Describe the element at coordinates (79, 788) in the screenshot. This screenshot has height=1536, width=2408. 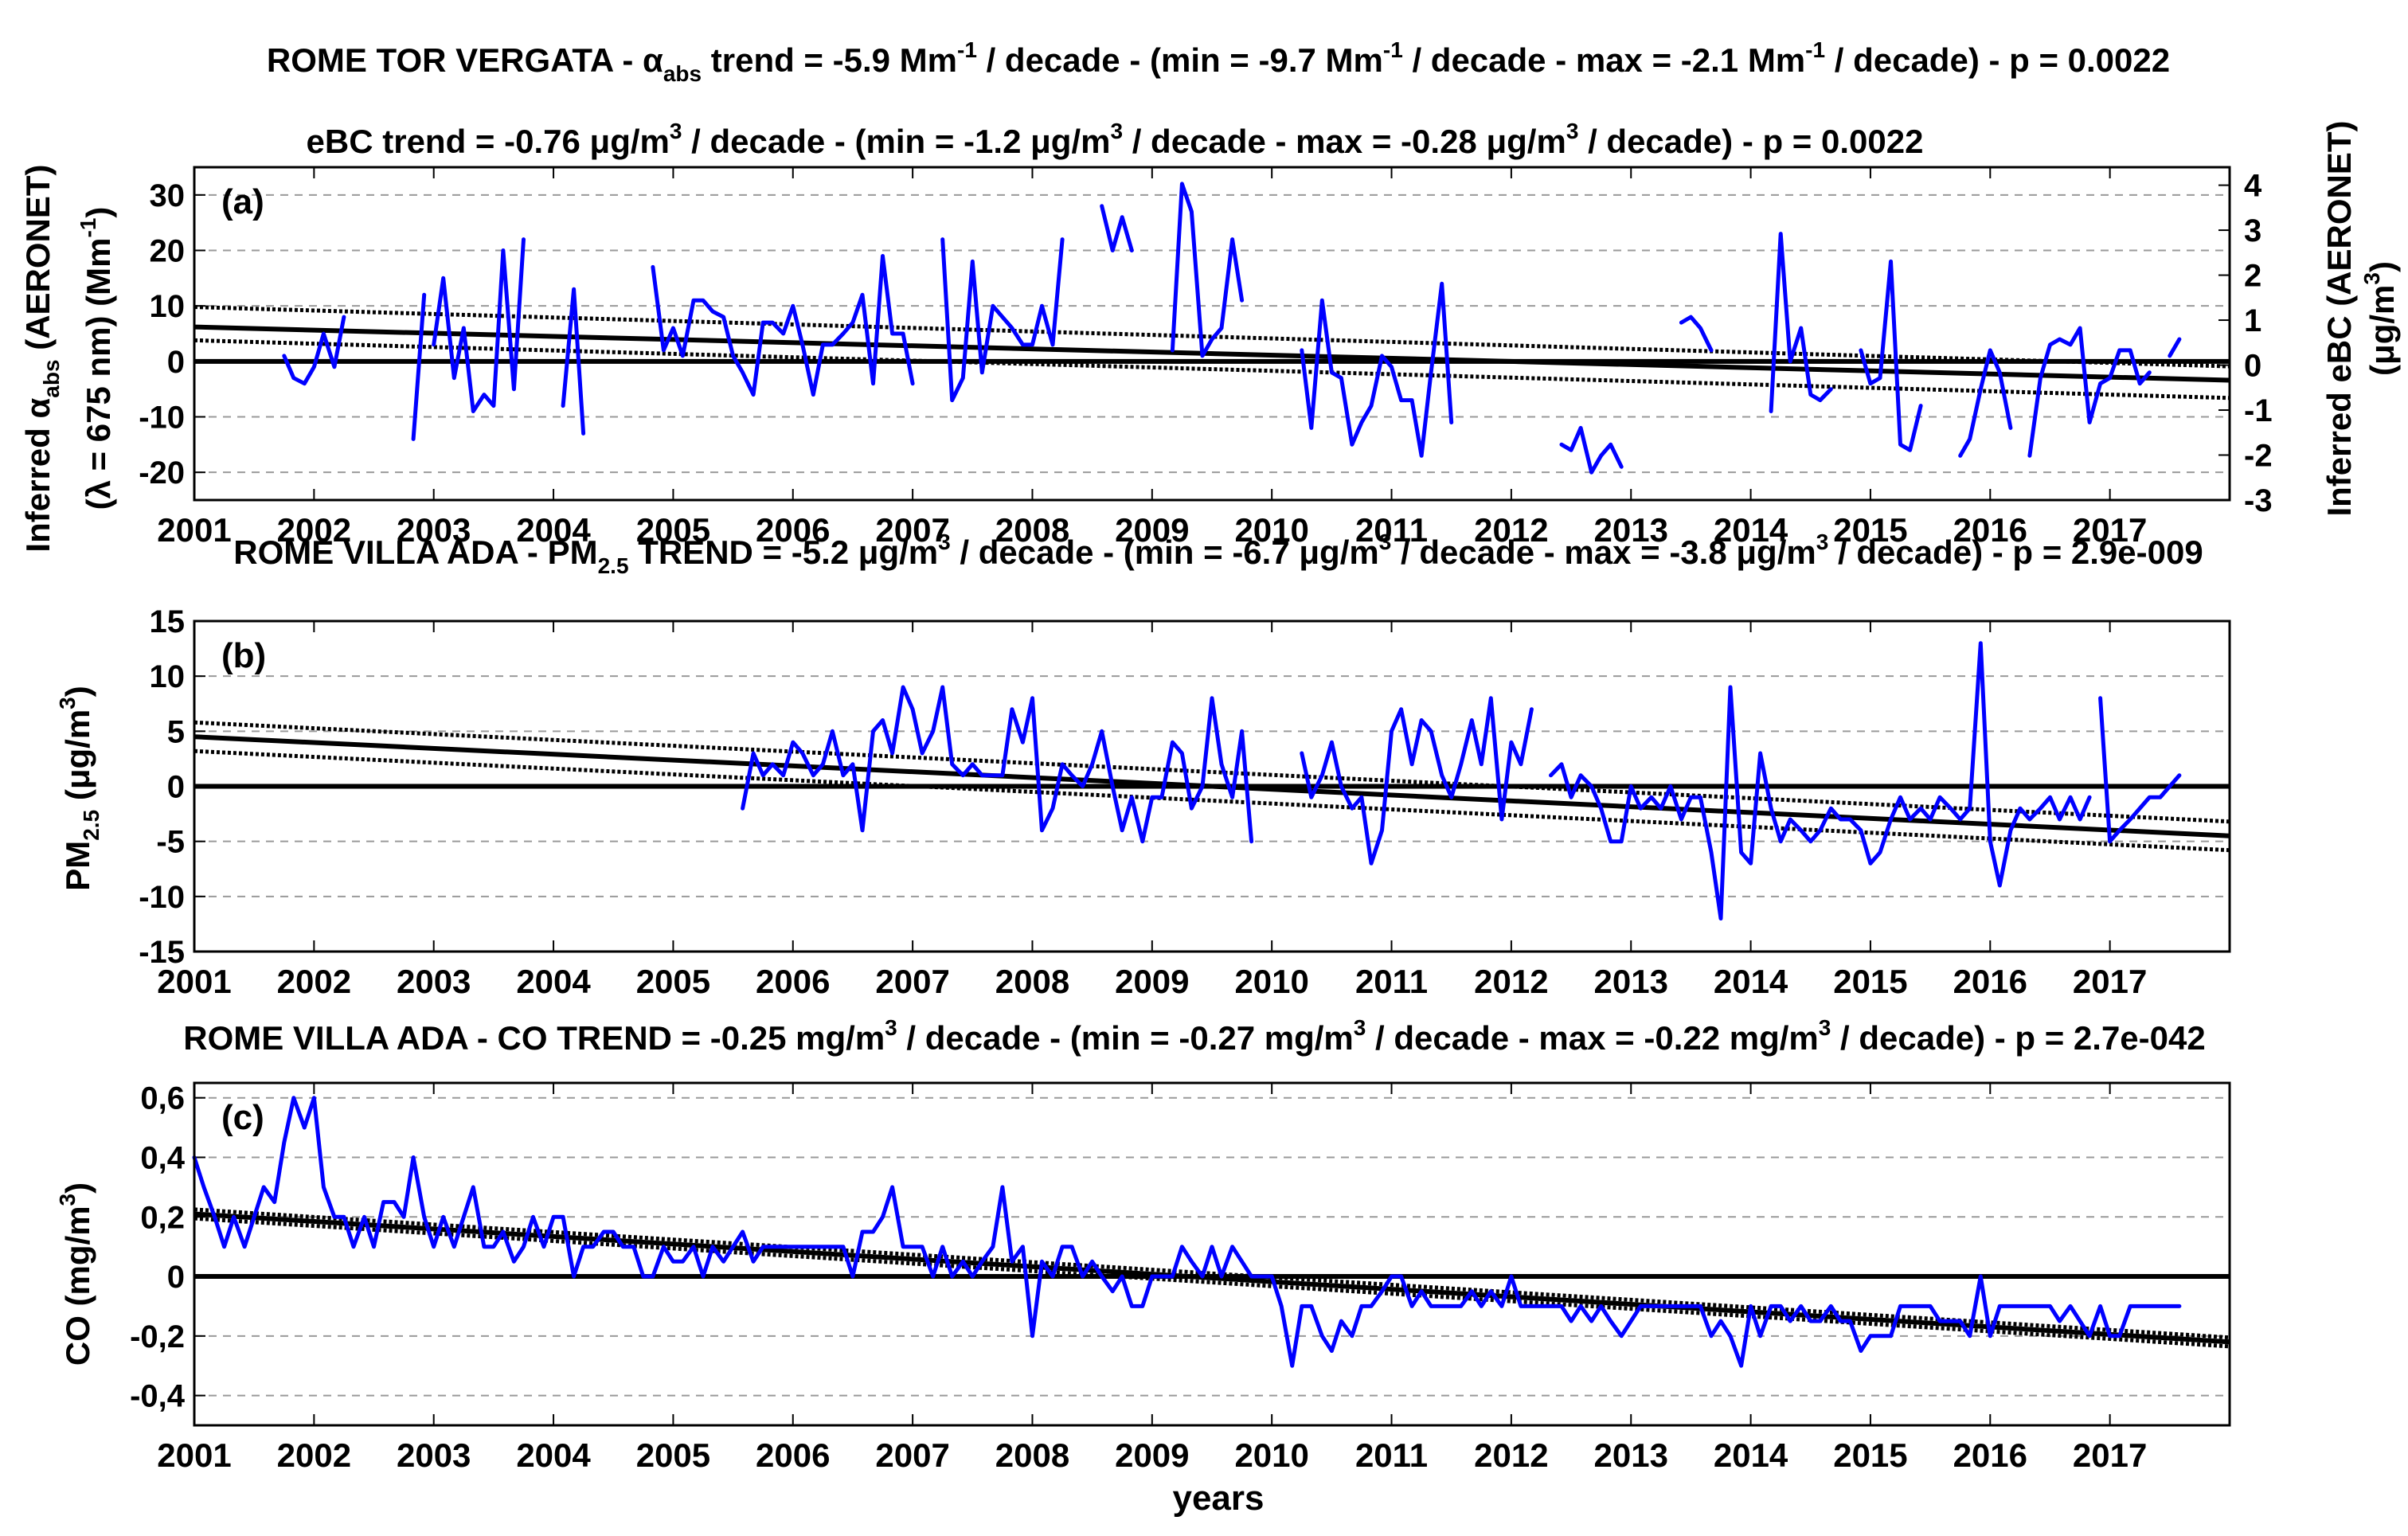
I see `panel-b-ylabel: PM2.5 (μg/m3)` at that location.